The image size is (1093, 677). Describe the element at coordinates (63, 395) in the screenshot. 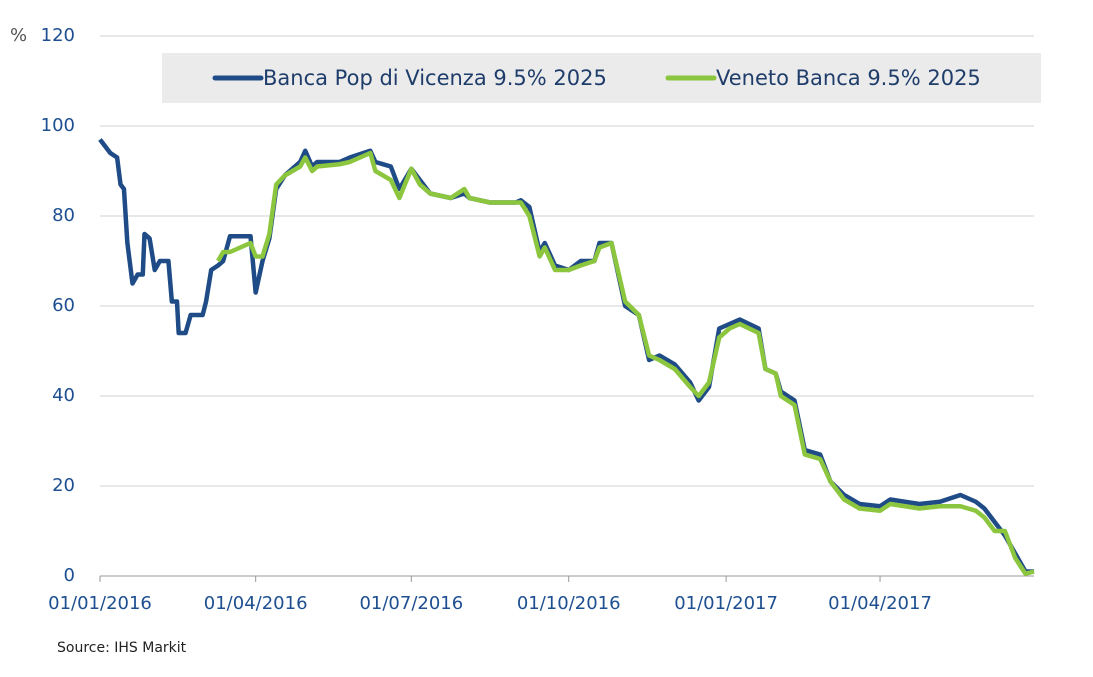

I see `y-tick-label: 40` at that location.